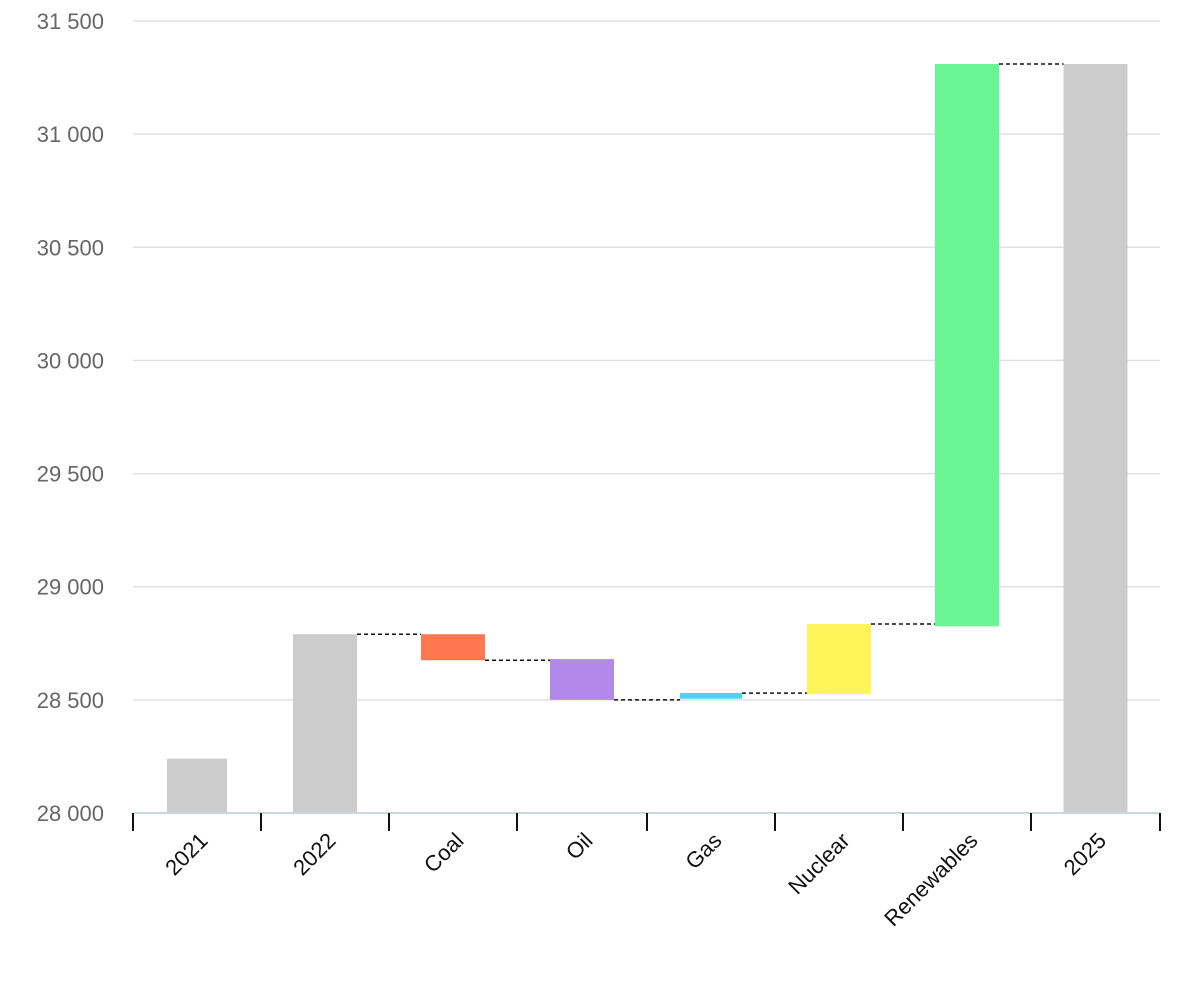  What do you see at coordinates (70, 700) in the screenshot?
I see `y-tick-label: 28 500` at bounding box center [70, 700].